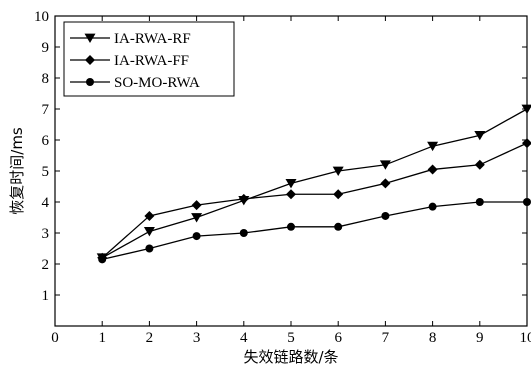 This screenshot has width=531, height=370. Describe the element at coordinates (525, 338) in the screenshot. I see `x-tick-label: 10` at that location.